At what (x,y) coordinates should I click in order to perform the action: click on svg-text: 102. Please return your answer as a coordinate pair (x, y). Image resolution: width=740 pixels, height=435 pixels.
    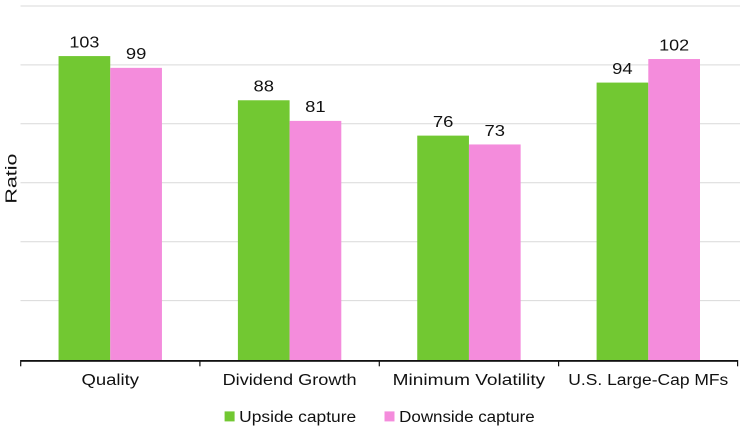
    Looking at the image, I should click on (674, 45).